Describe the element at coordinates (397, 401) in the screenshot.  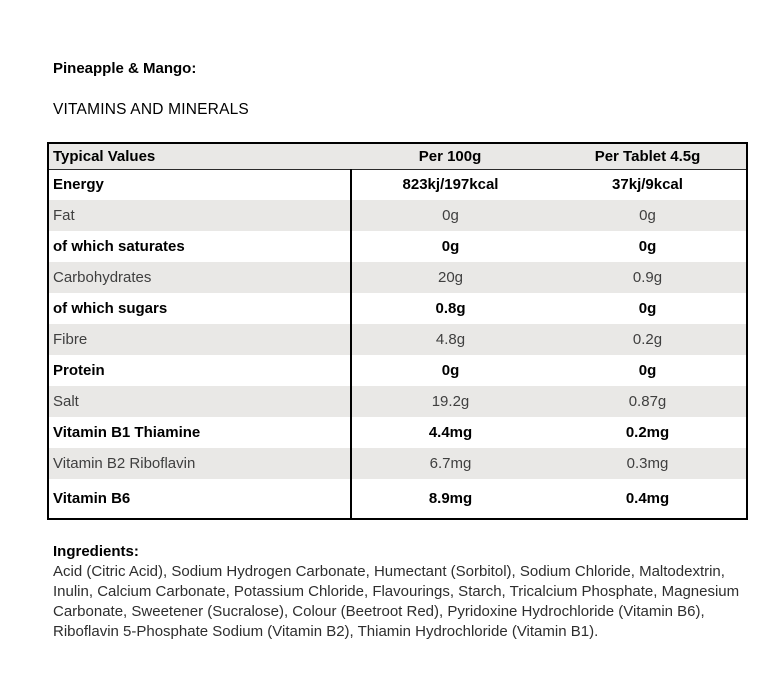
I see `table-row: Salt 19.2g 0.87g` at that location.